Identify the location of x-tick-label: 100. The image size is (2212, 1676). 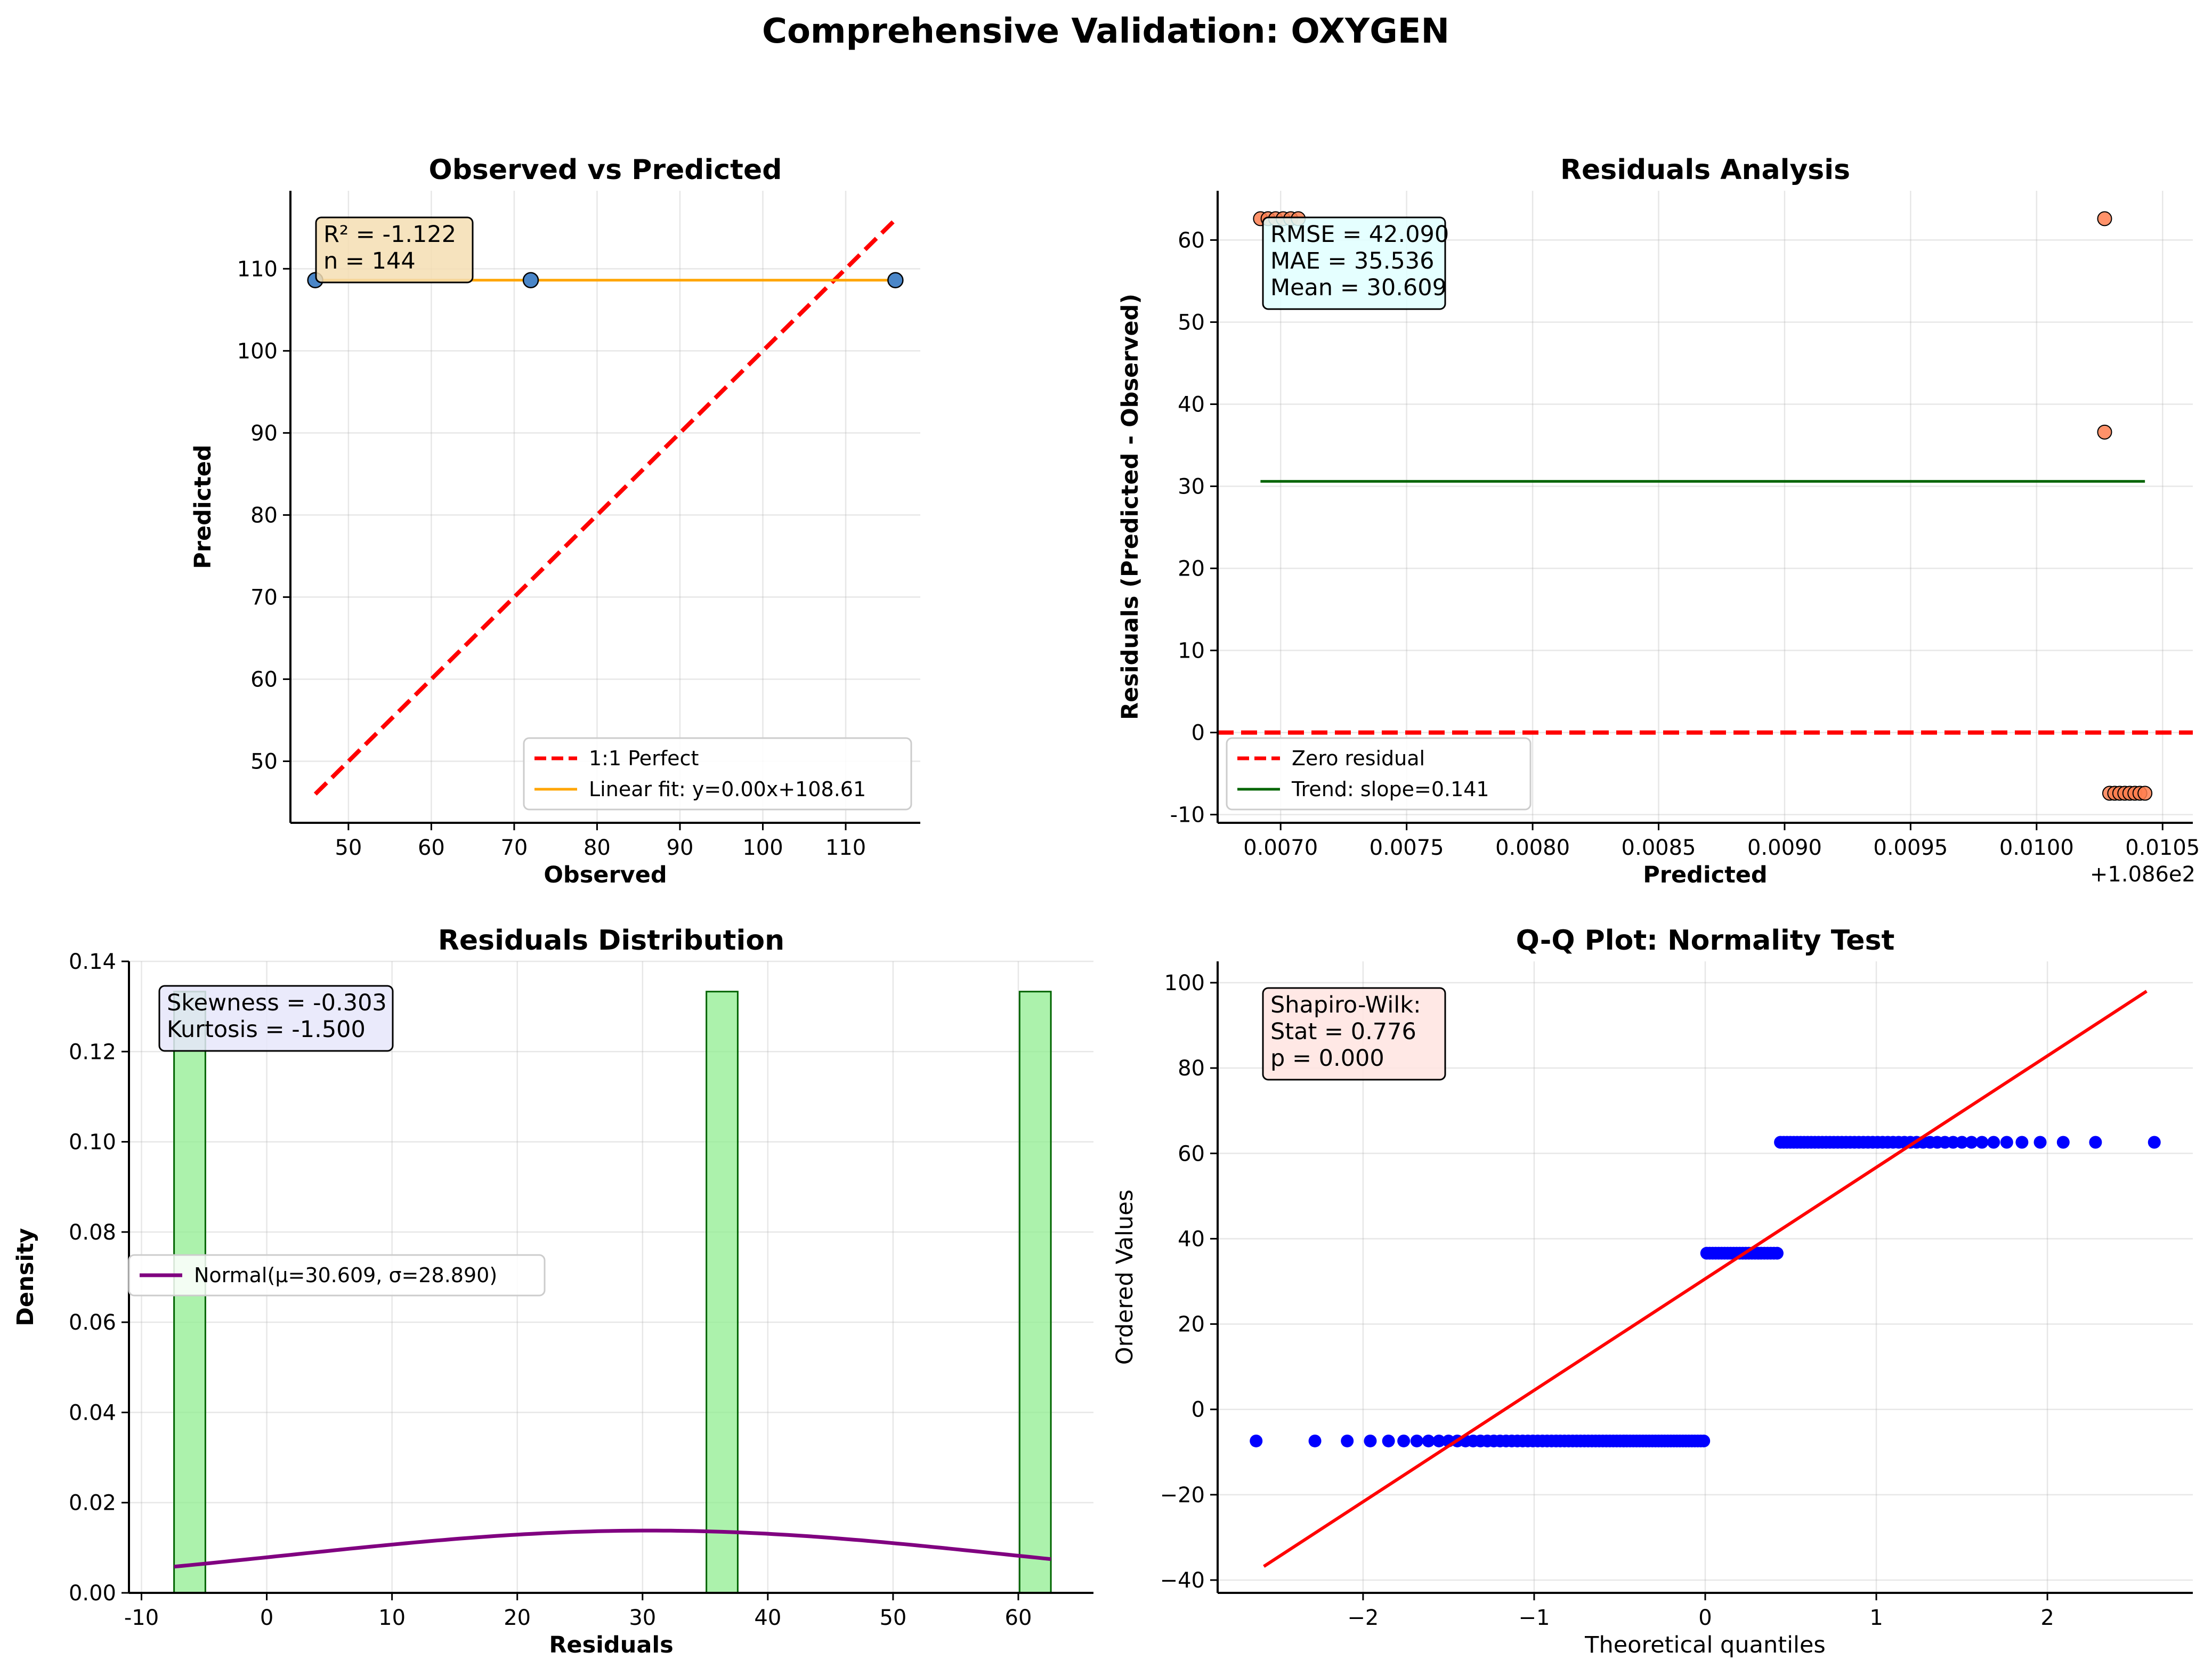
(762, 848).